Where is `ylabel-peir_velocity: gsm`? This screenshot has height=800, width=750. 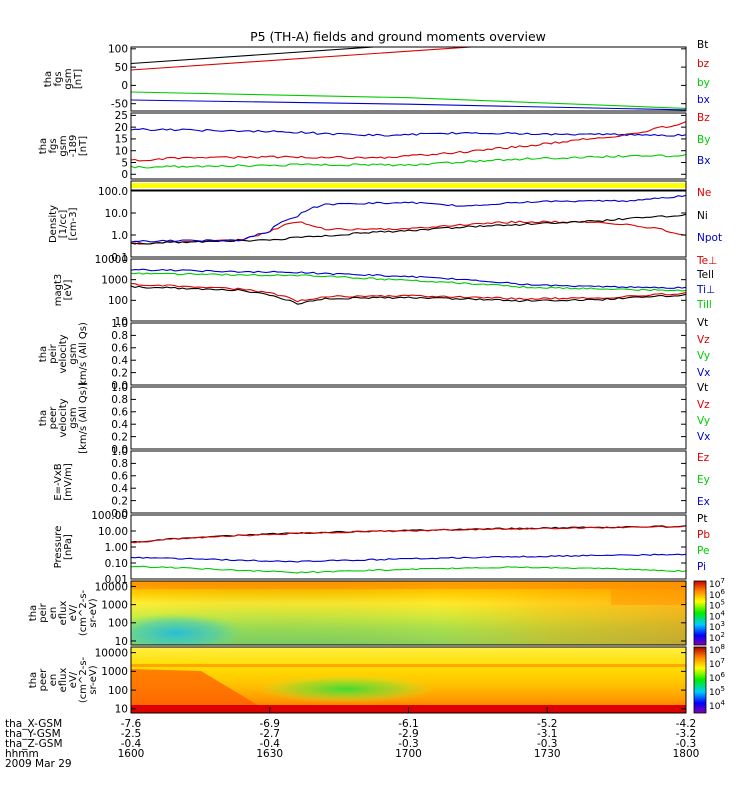
ylabel-peir_velocity: gsm is located at coordinates (73, 353).